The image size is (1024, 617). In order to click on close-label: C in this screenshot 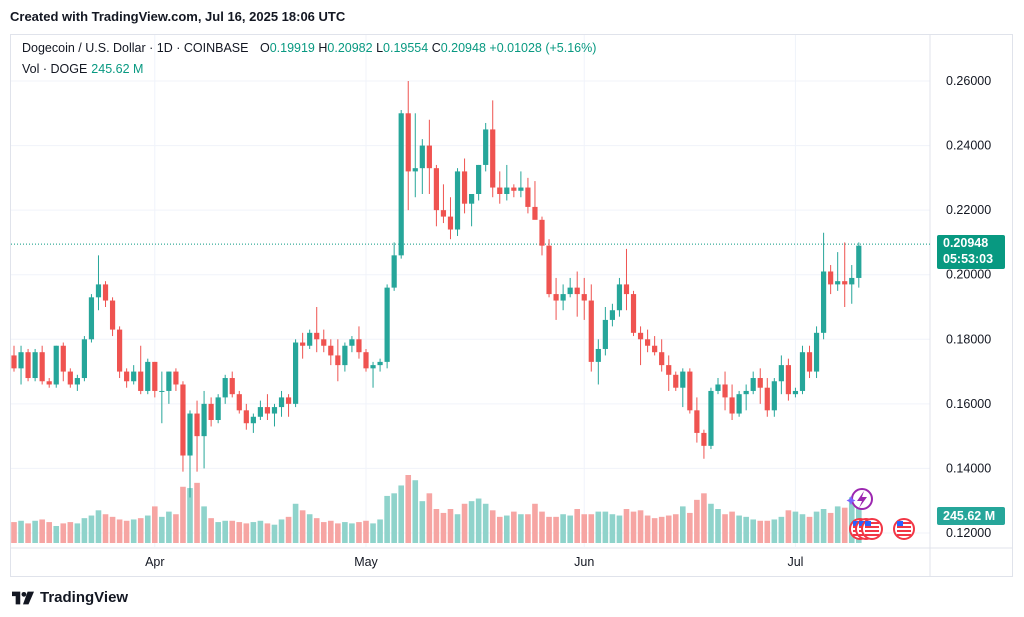, I will do `click(436, 48)`.